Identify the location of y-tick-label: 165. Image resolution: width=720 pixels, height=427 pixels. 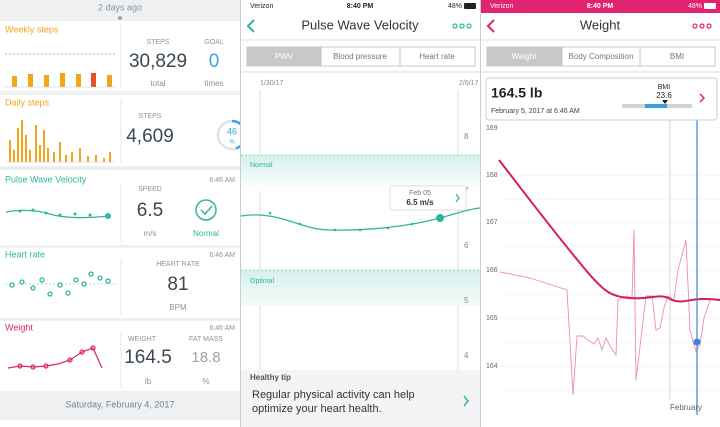
(492, 318).